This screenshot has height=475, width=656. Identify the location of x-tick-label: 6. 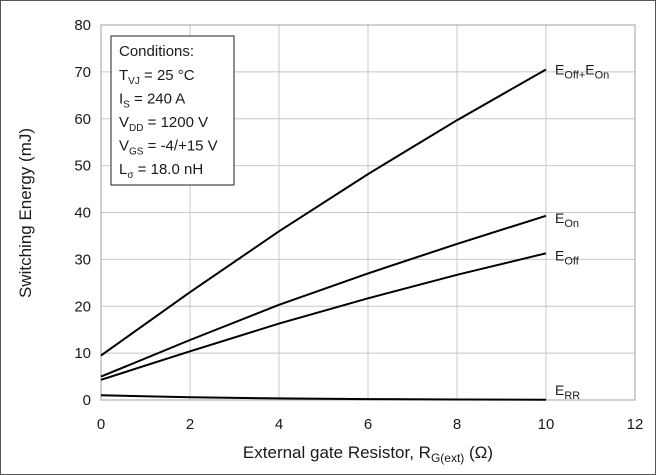
(368, 424).